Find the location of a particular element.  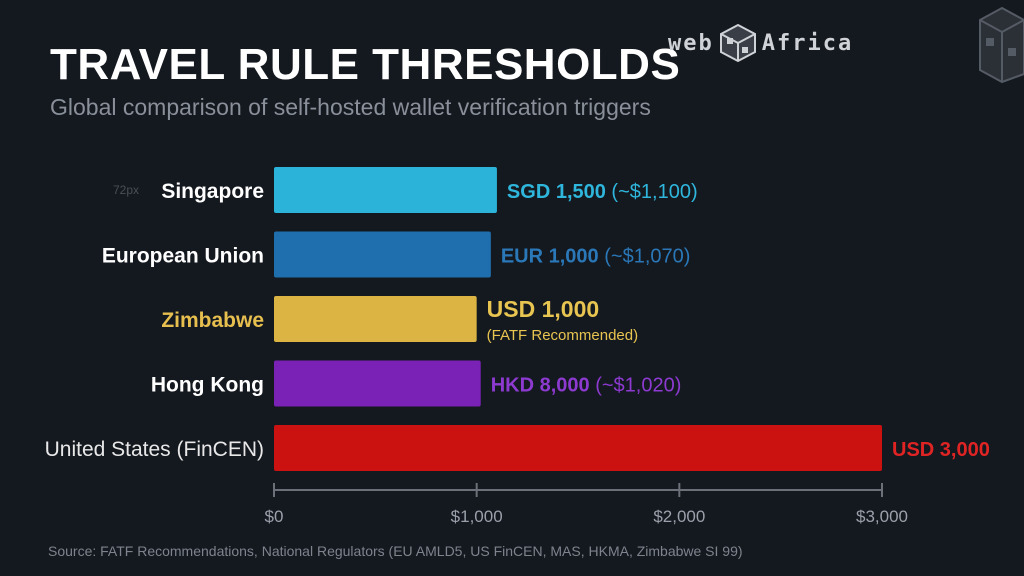

category-label: Hong Kong is located at coordinates (207, 385).